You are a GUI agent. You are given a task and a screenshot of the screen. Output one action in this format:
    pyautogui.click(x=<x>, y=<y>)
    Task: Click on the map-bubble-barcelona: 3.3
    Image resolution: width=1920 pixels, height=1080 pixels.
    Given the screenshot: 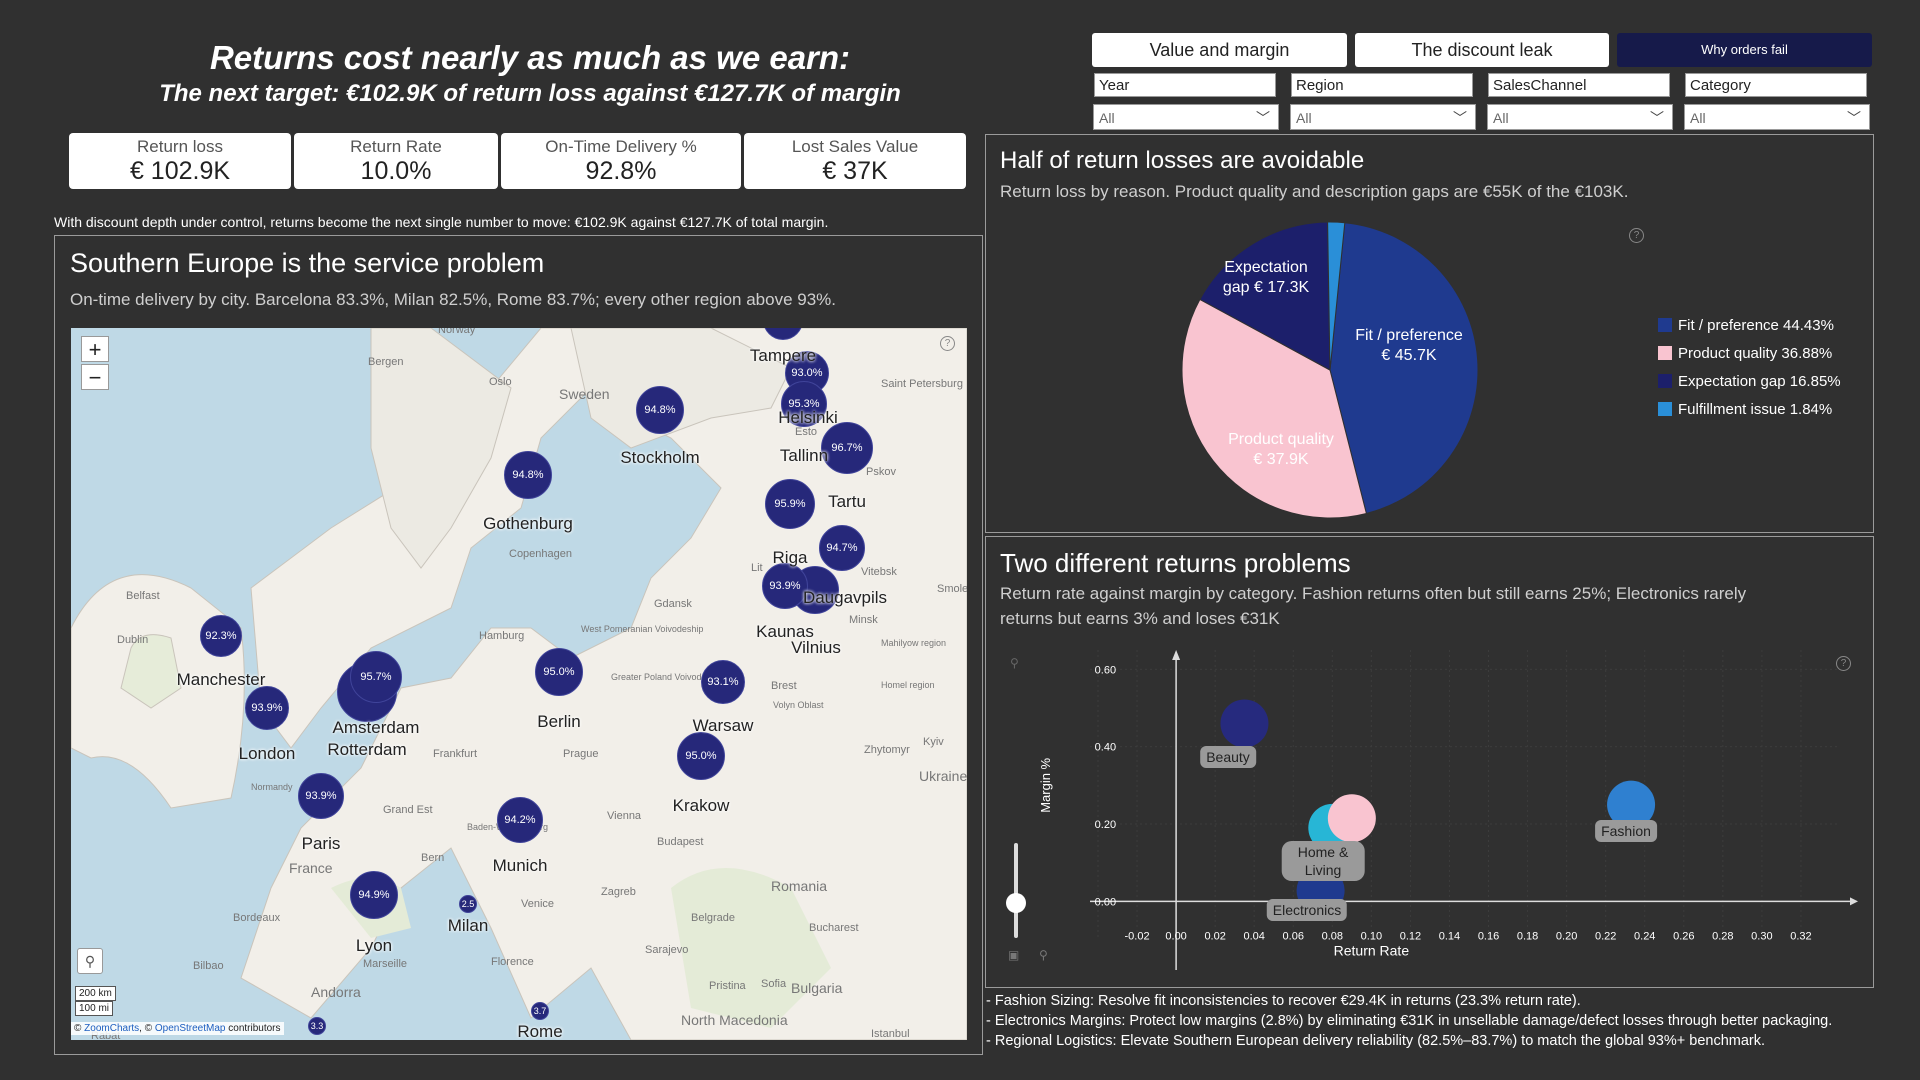 What is the action you would take?
    pyautogui.click(x=317, y=1026)
    